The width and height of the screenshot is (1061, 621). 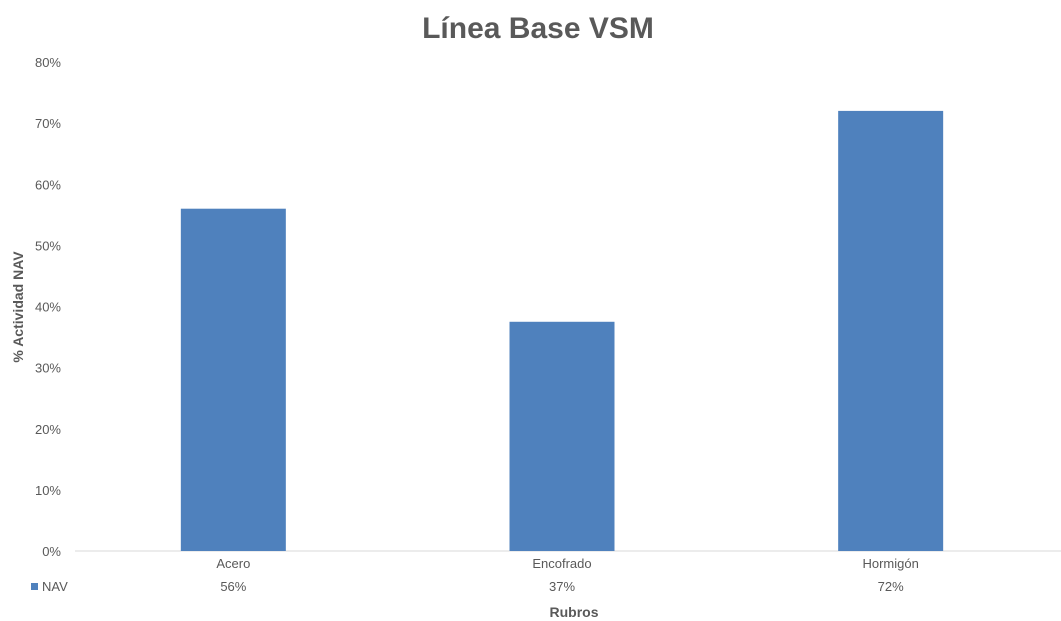 I want to click on bar-encofrado, so click(x=562, y=436).